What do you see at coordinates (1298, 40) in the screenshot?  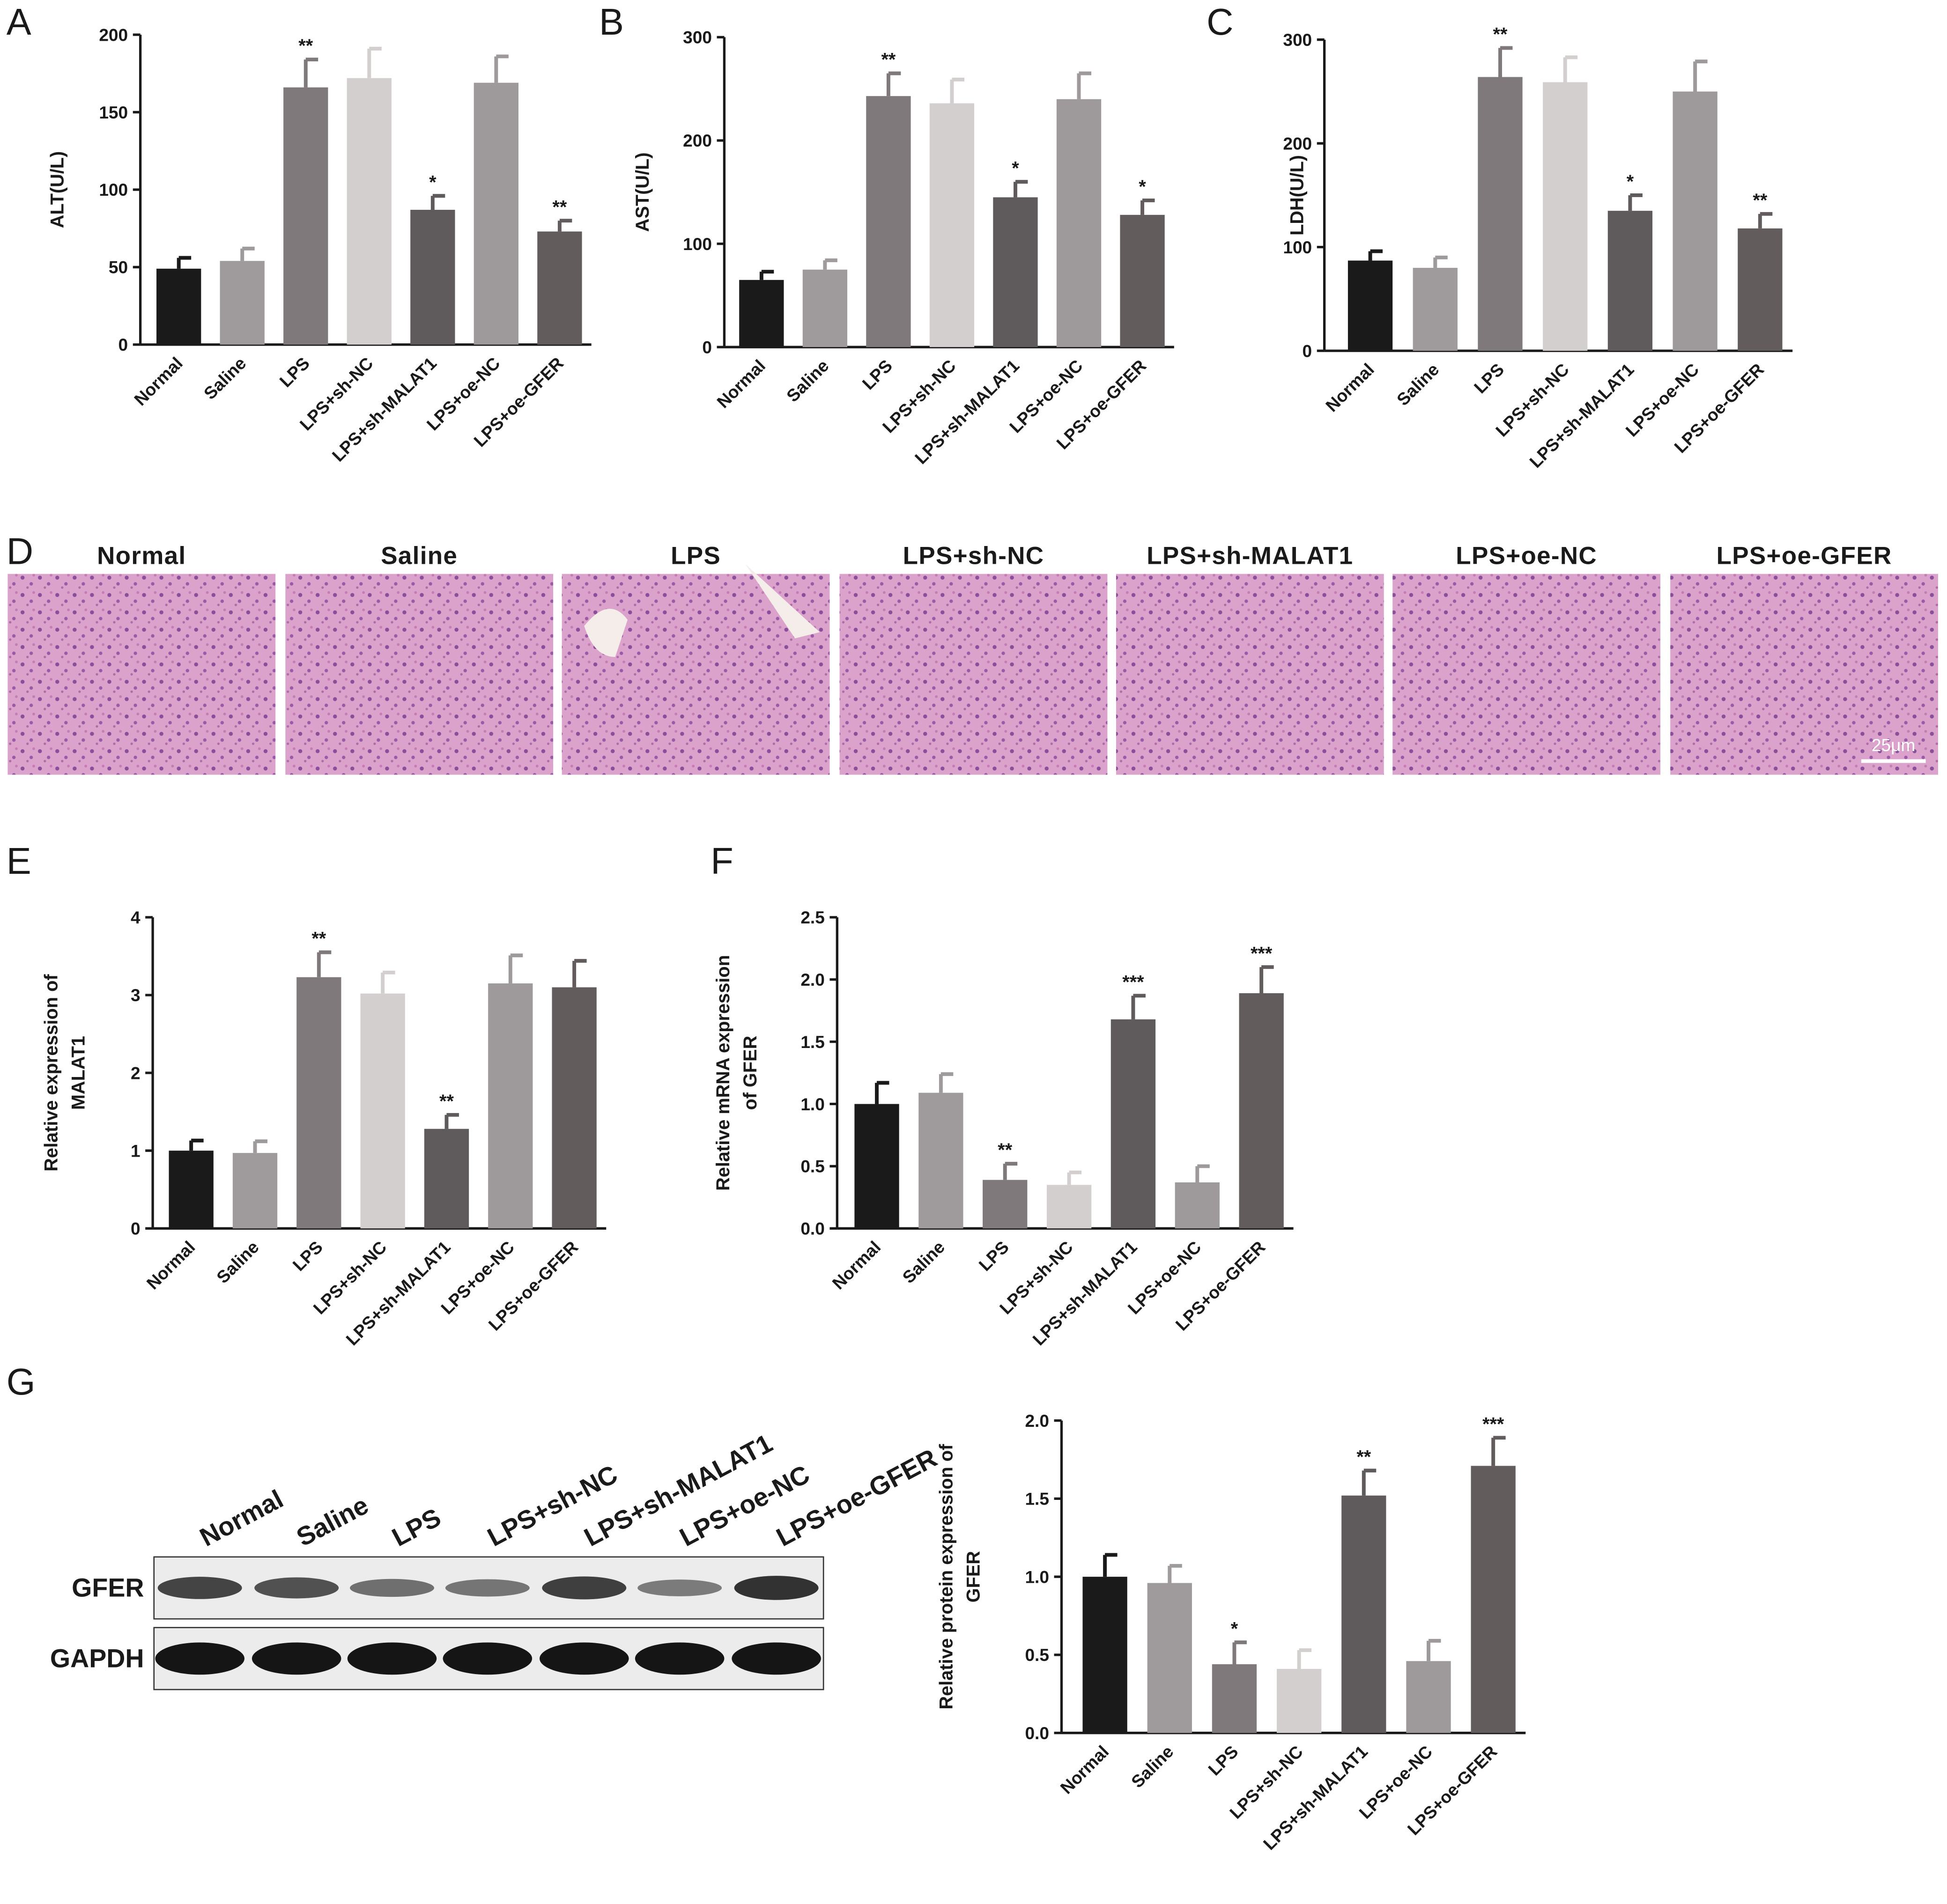 I see `y-tick-label: 300` at bounding box center [1298, 40].